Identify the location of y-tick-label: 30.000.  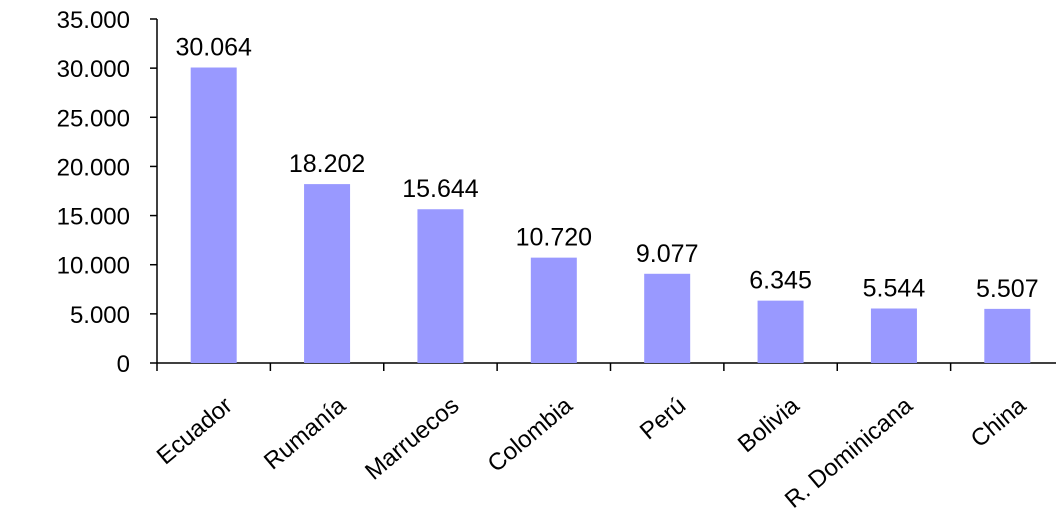
(93, 69).